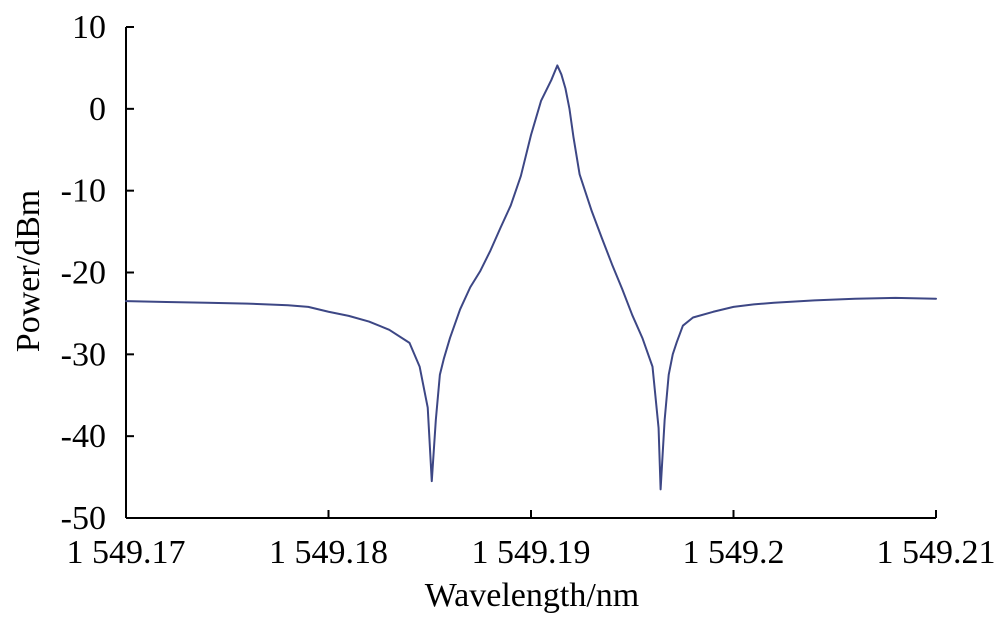 Image resolution: width=1000 pixels, height=618 pixels. What do you see at coordinates (83, 191) in the screenshot?
I see `y-tick-label: -10` at bounding box center [83, 191].